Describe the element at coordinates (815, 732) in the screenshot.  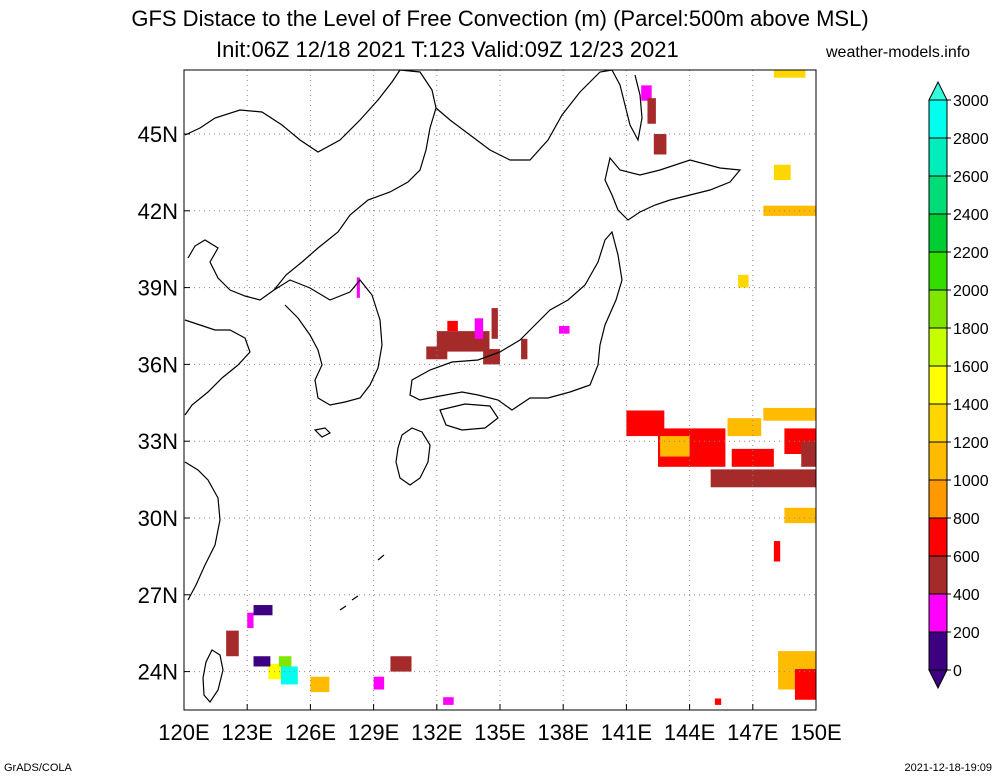
I see `lon-label: 150E` at that location.